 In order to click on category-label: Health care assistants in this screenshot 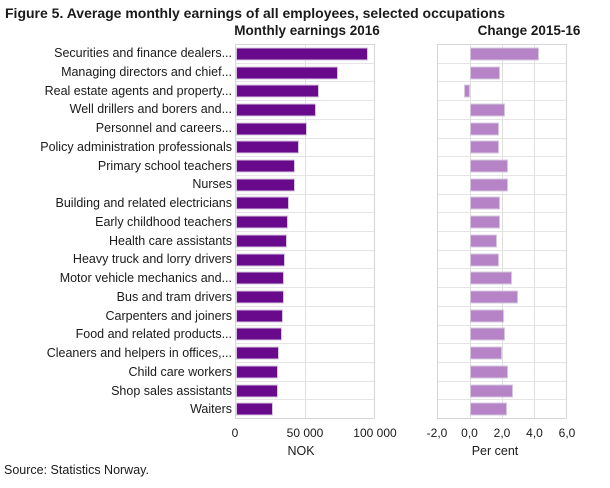, I will do `click(170, 240)`.